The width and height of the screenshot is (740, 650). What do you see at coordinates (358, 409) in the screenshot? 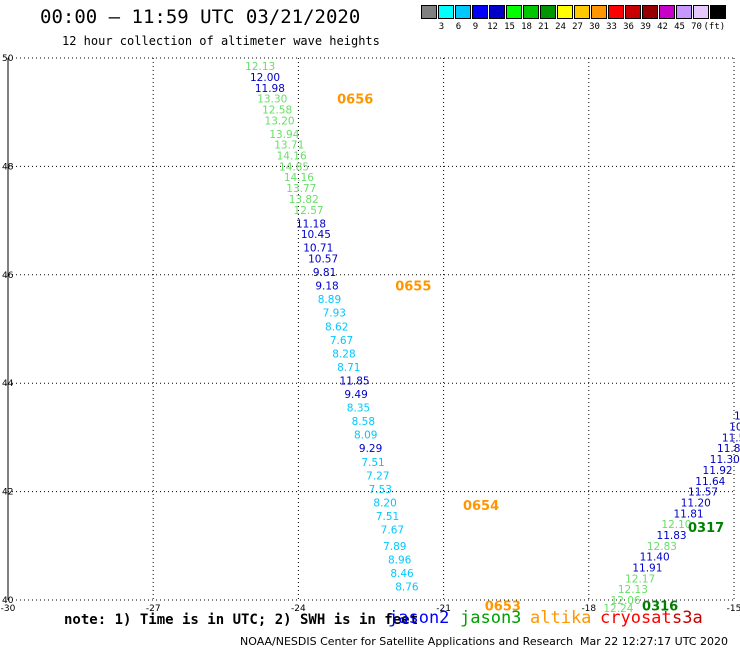
I see `wave-height-label: 8.35` at bounding box center [358, 409].